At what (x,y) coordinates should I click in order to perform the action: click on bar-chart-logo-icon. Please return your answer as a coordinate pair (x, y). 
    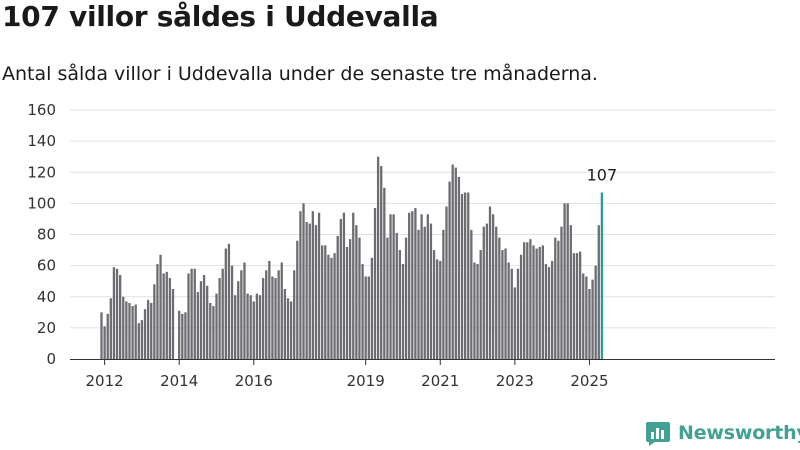
    Looking at the image, I should click on (658, 434).